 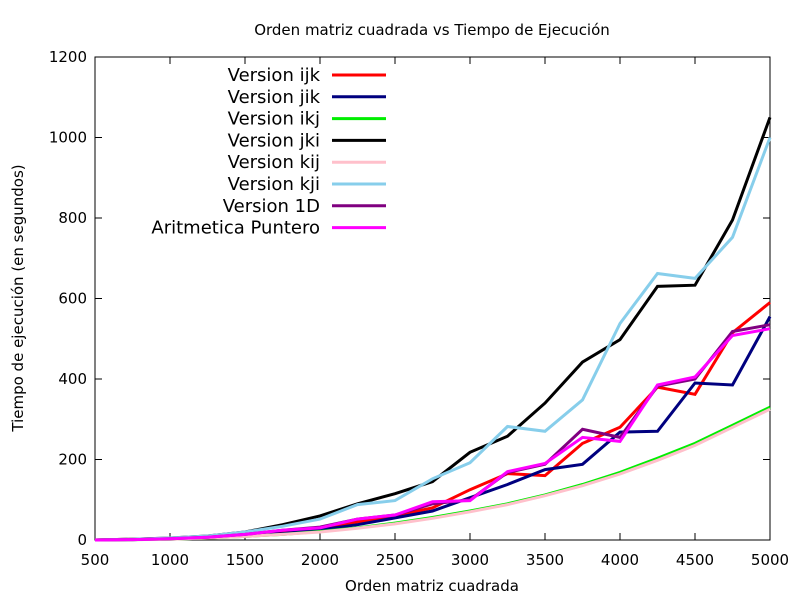 What do you see at coordinates (274, 184) in the screenshot?
I see `legend-label: Version kji` at bounding box center [274, 184].